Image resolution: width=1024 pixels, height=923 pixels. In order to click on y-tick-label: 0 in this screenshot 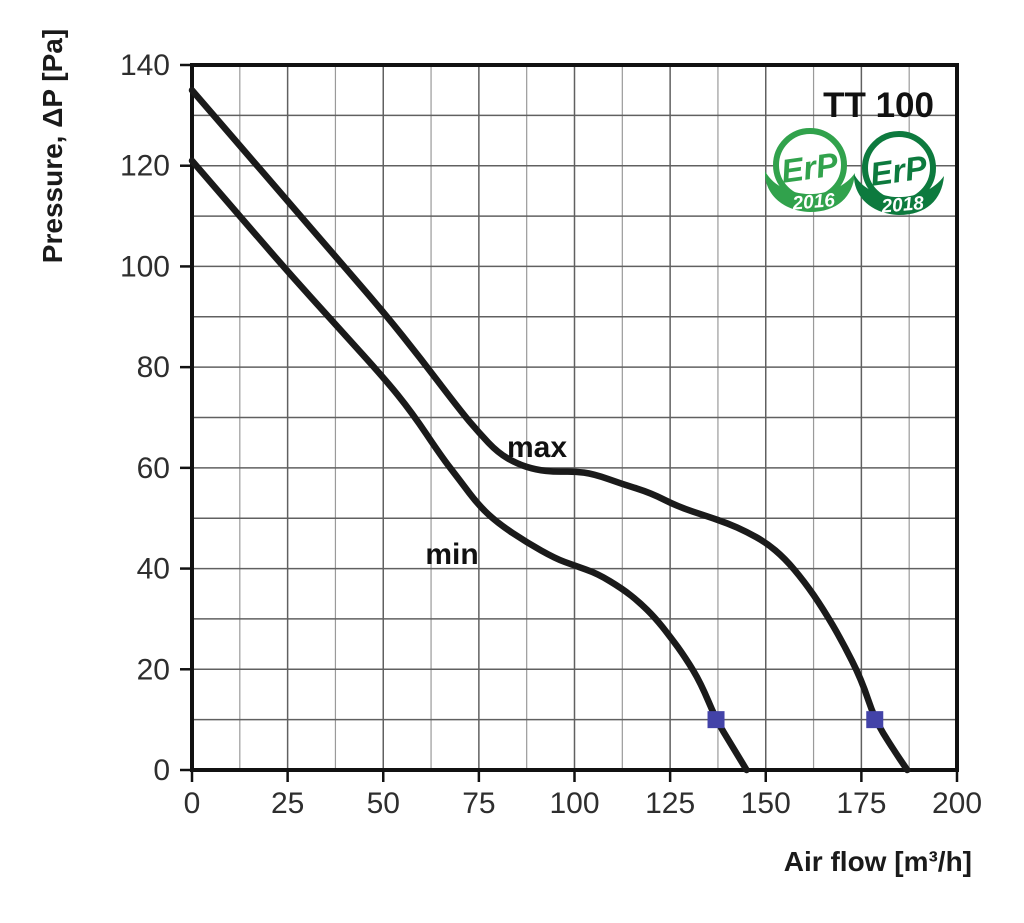, I will do `click(161, 770)`.